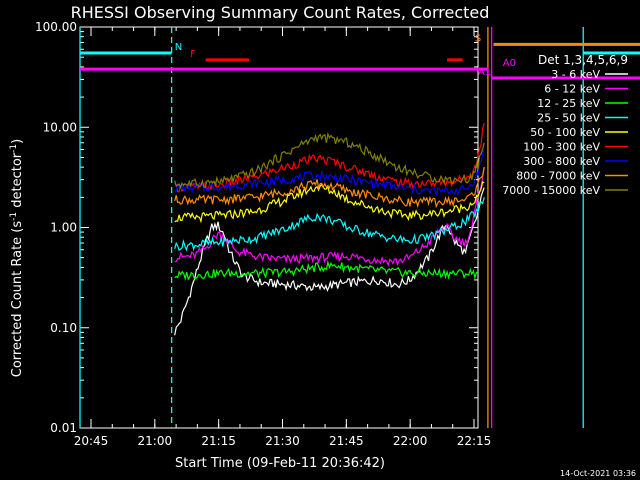 The image size is (640, 480). What do you see at coordinates (17, 182) in the screenshot?
I see `y-axis-label-mid: detector` at bounding box center [17, 182].